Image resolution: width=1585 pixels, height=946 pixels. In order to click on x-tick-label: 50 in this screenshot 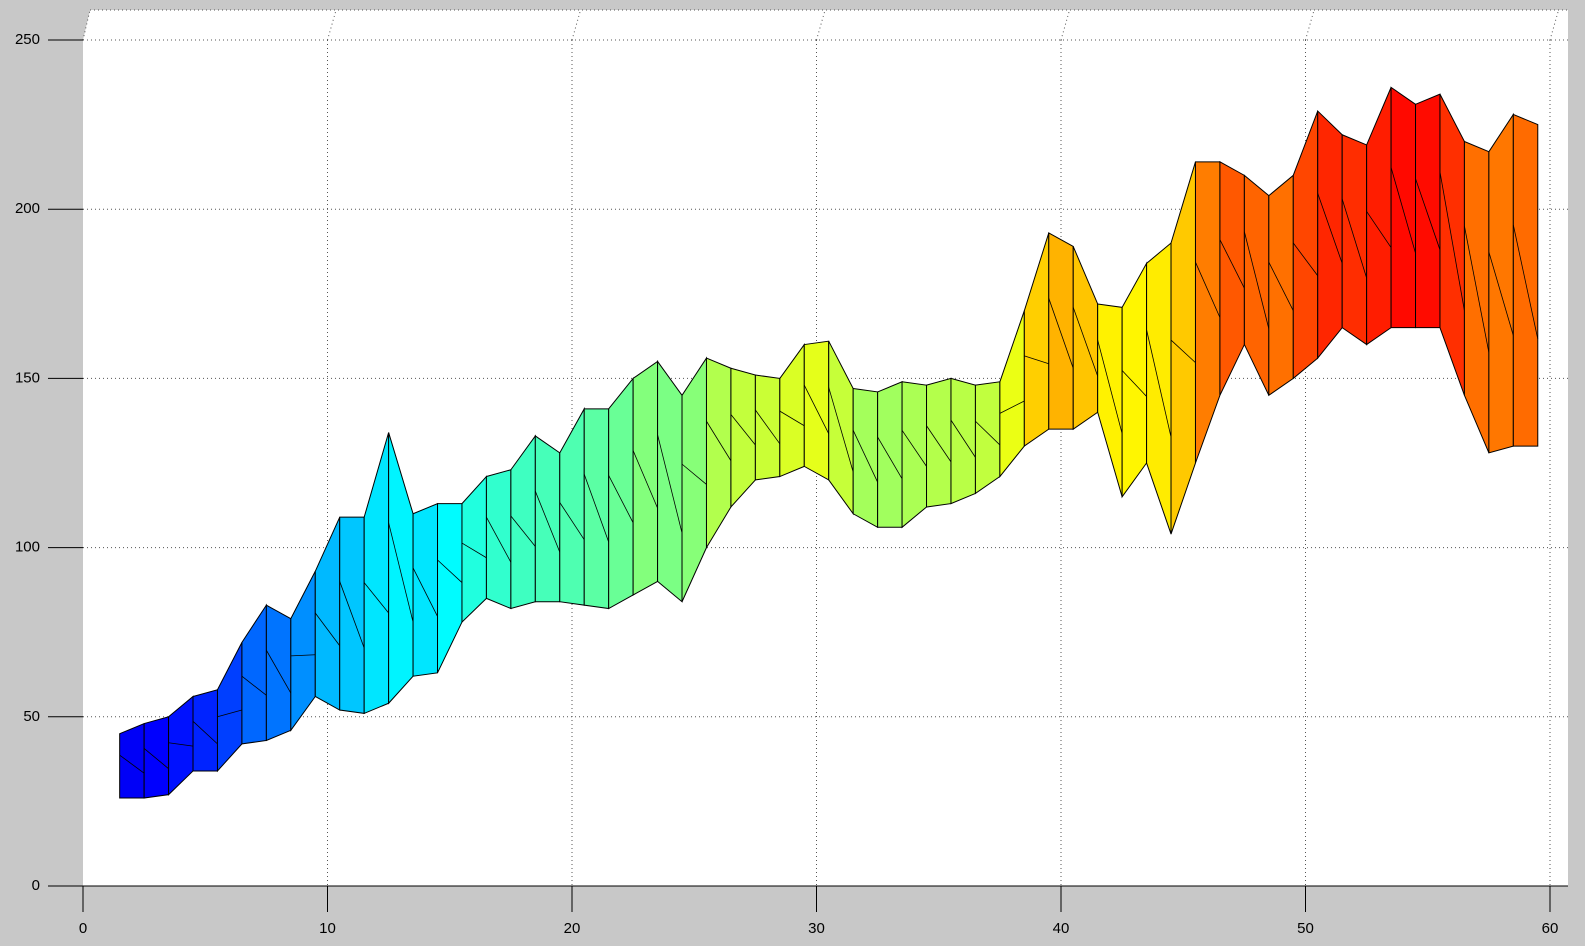, I will do `click(1305, 928)`.